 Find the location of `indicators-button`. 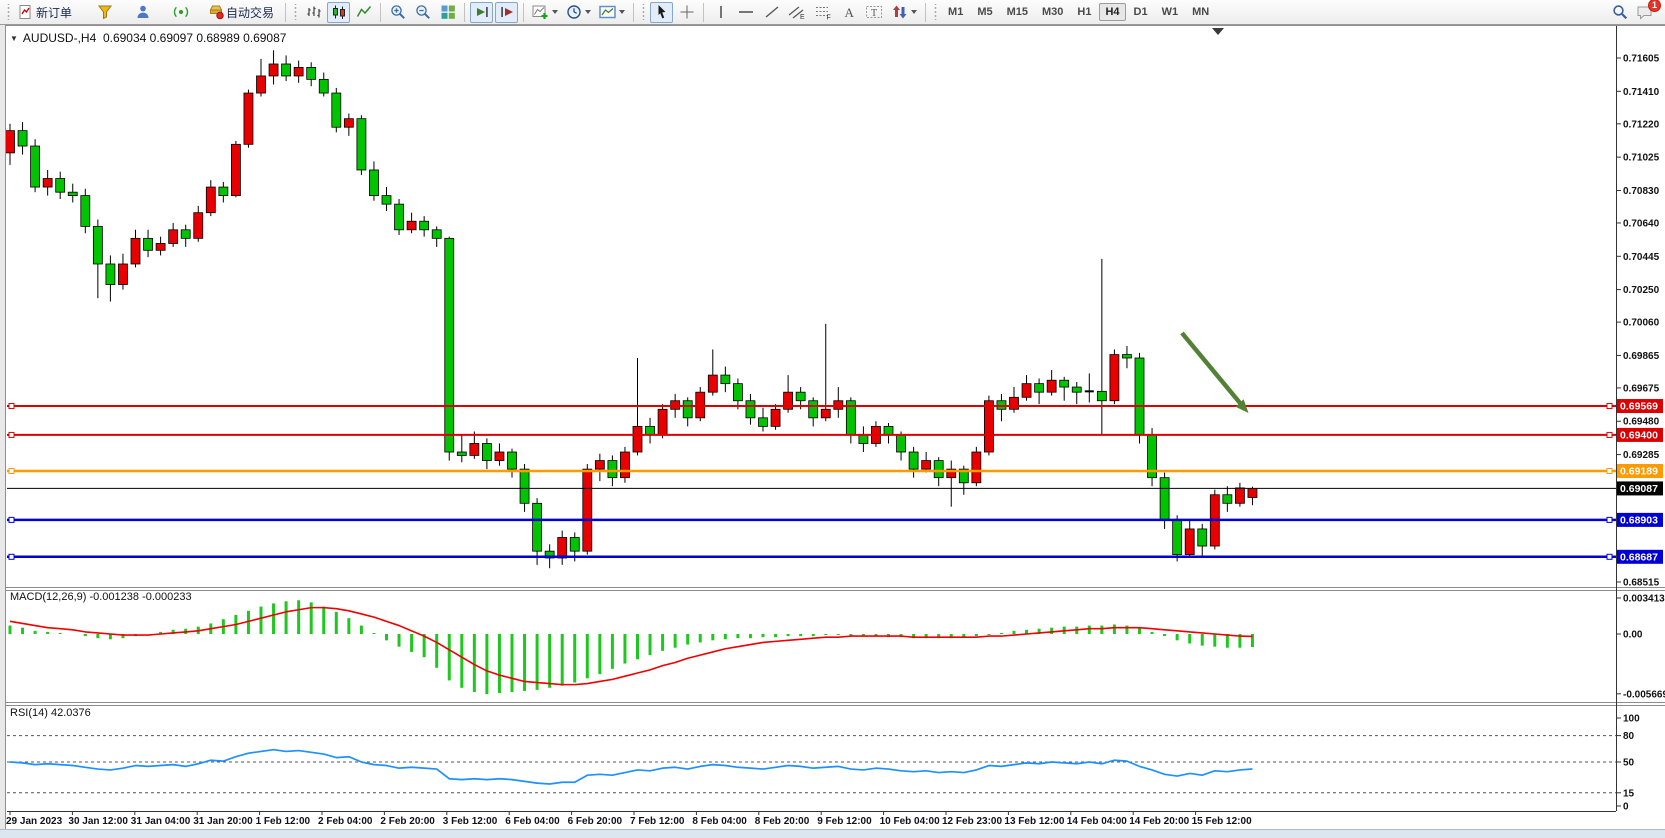

indicators-button is located at coordinates (545, 12).